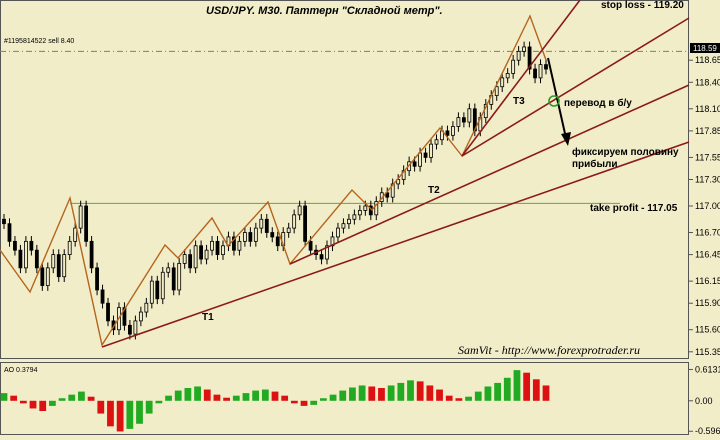  Describe the element at coordinates (598, 103) in the screenshot. I see `breakeven-label: перевод в б/у` at that location.